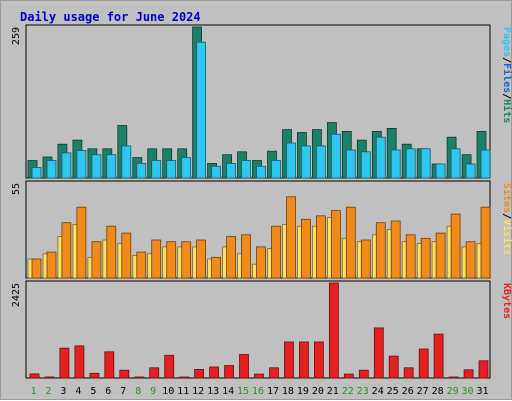  What do you see at coordinates (506, 78) in the screenshot?
I see `legend-top-part-3: Files` at bounding box center [506, 78].